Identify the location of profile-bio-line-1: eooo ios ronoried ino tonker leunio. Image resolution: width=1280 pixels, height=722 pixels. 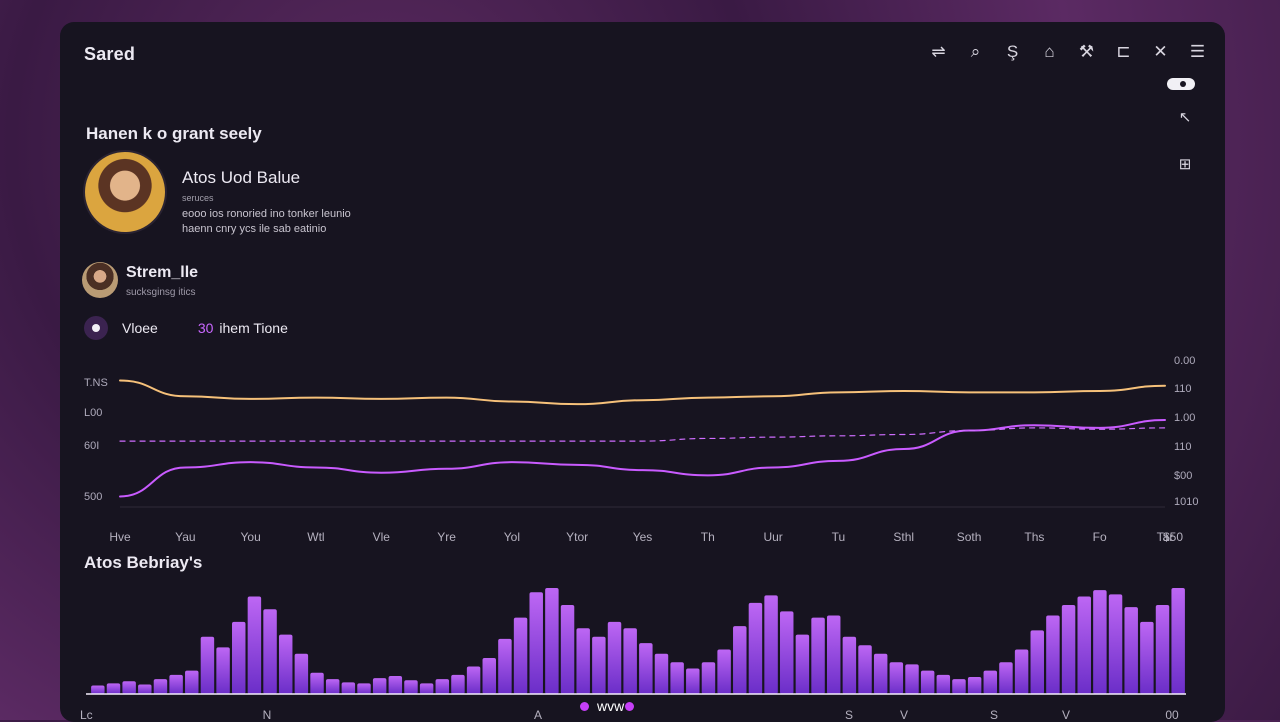
(266, 214).